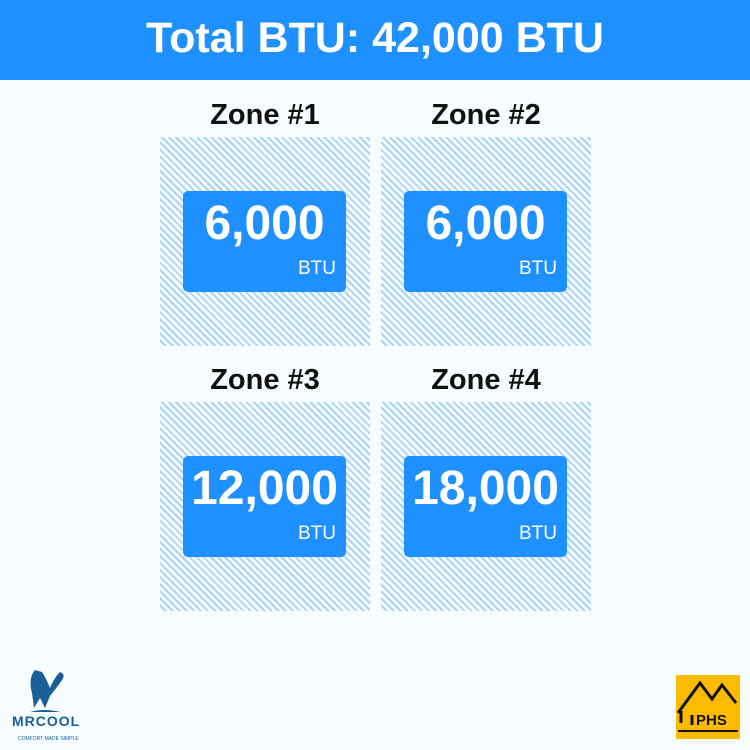 The width and height of the screenshot is (750, 750). What do you see at coordinates (48, 739) in the screenshot?
I see `svg-text: COMFORT MADE SIMPLE` at bounding box center [48, 739].